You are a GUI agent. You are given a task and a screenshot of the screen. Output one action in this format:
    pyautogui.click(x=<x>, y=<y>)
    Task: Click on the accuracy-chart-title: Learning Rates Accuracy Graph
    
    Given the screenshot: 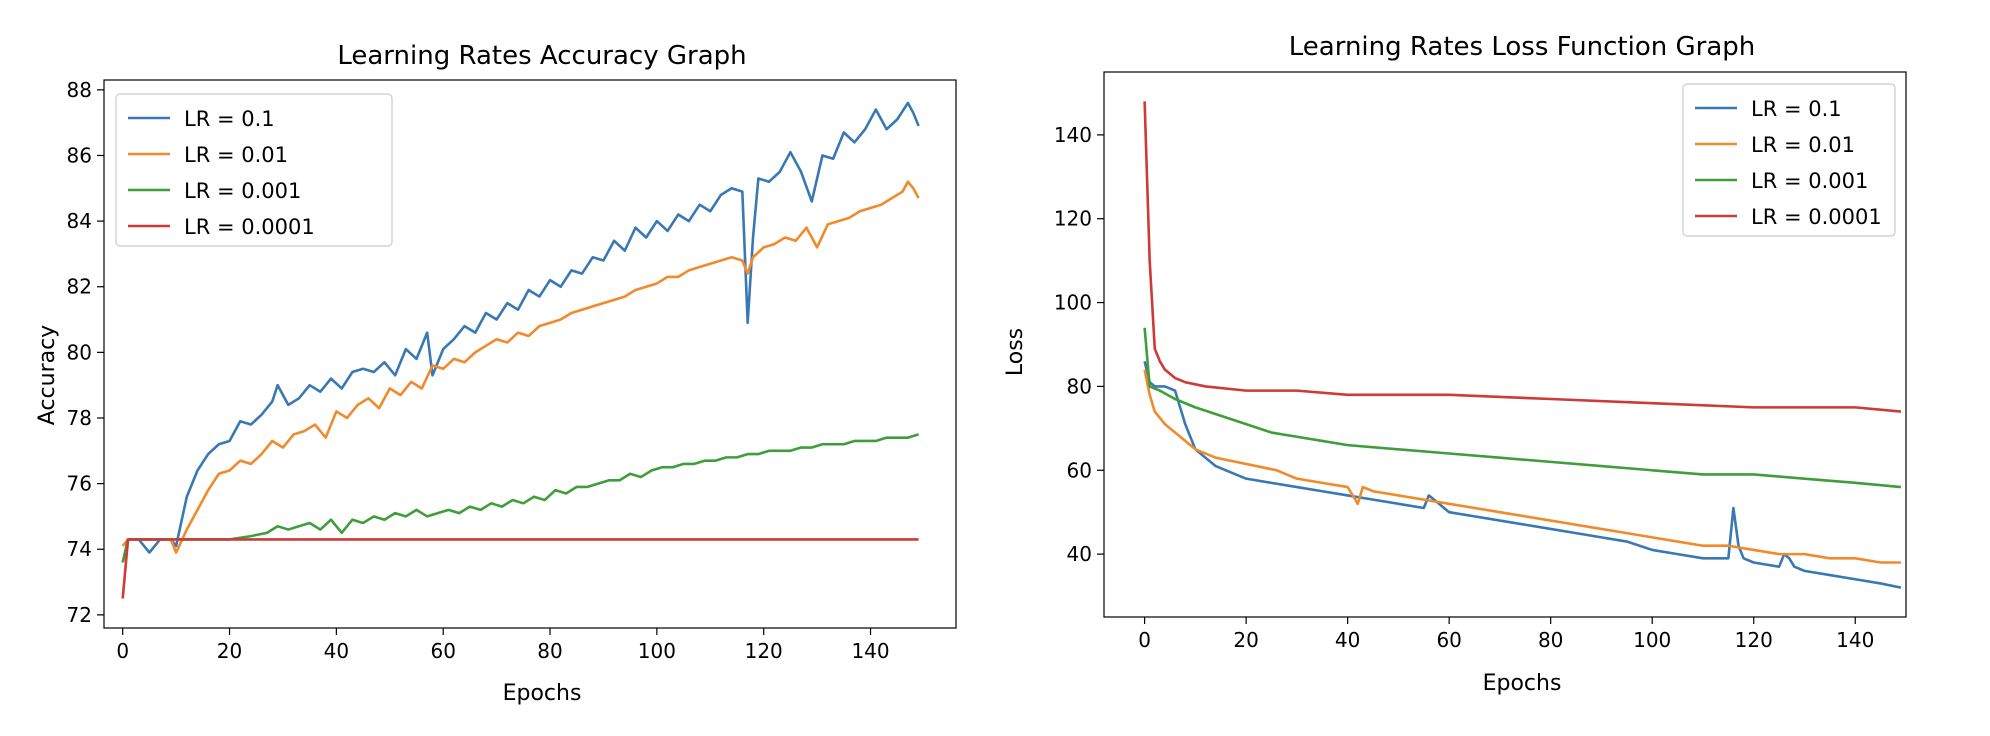 What is the action you would take?
    pyautogui.click(x=541, y=56)
    